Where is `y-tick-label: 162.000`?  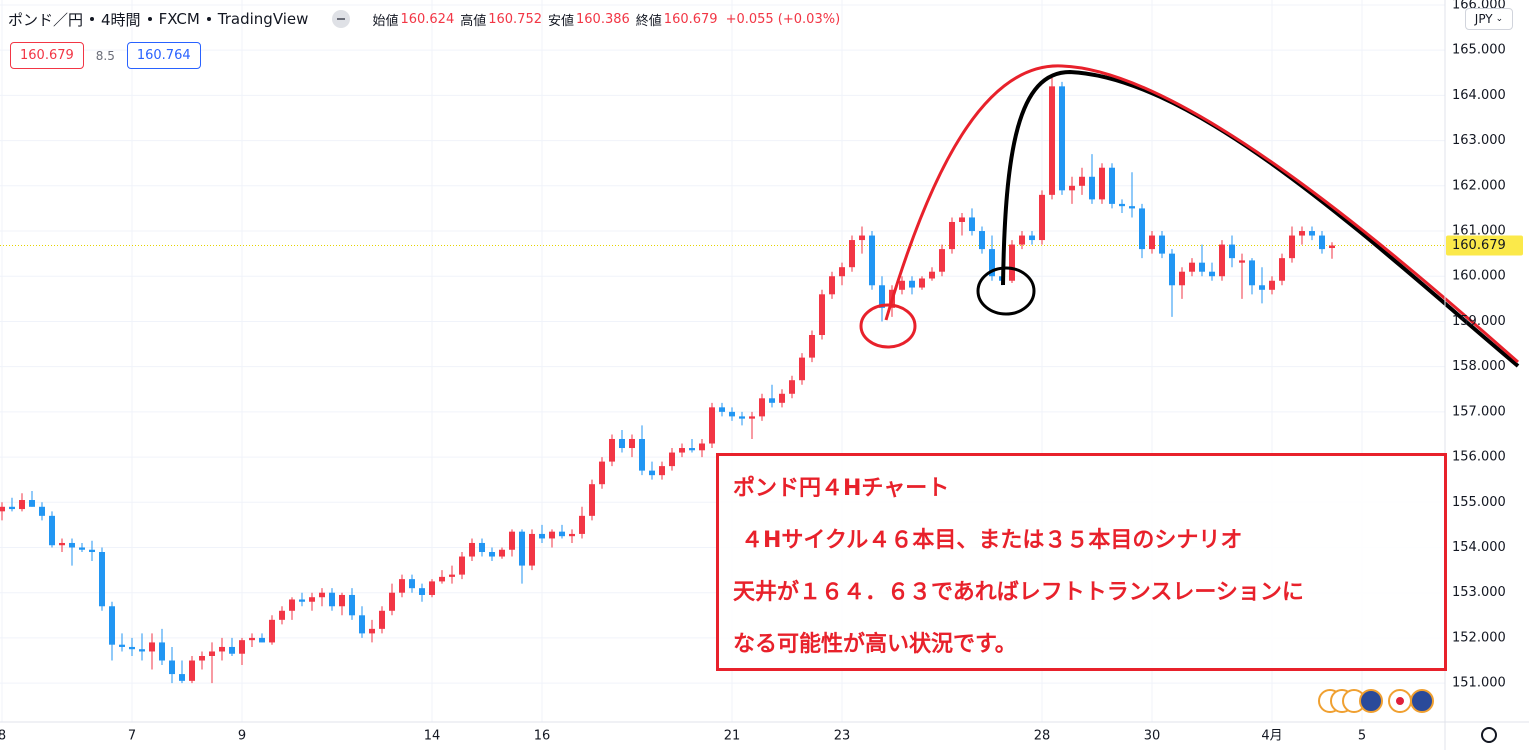 y-tick-label: 162.000 is located at coordinates (1479, 185).